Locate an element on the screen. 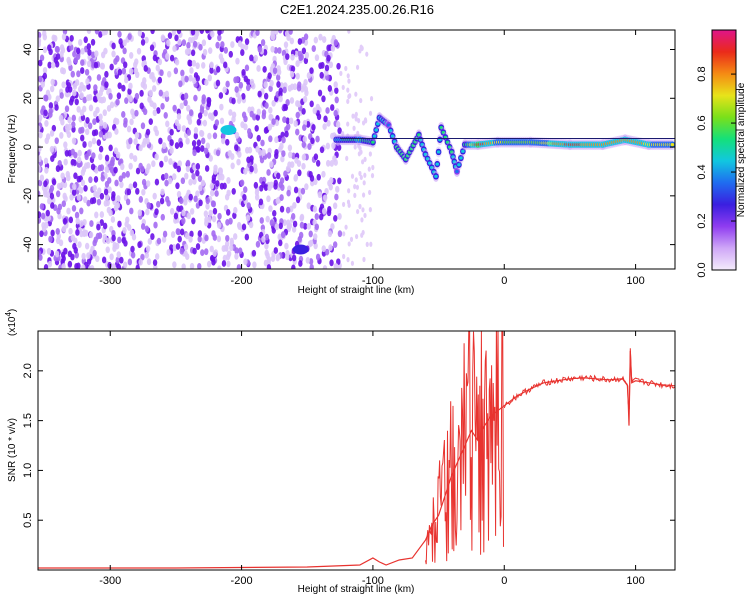  spectrogram-x-tick-label: -300 is located at coordinates (110, 281).